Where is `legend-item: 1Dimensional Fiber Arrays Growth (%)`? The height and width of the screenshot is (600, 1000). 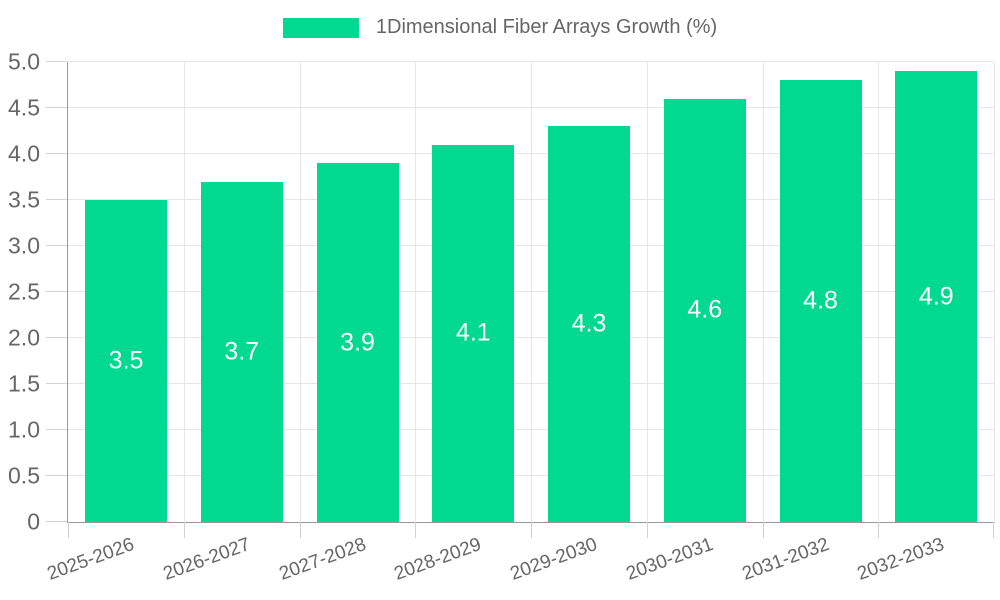
legend-item: 1Dimensional Fiber Arrays Growth (%) is located at coordinates (500, 27).